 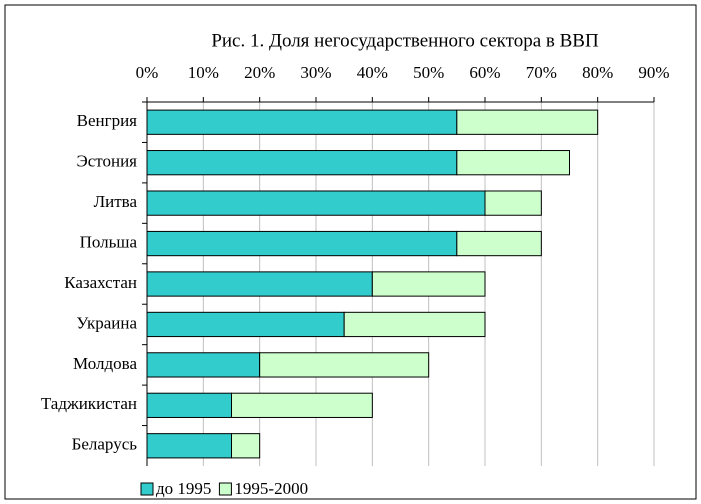 I want to click on legend-label: до 1995, so click(x=183, y=488).